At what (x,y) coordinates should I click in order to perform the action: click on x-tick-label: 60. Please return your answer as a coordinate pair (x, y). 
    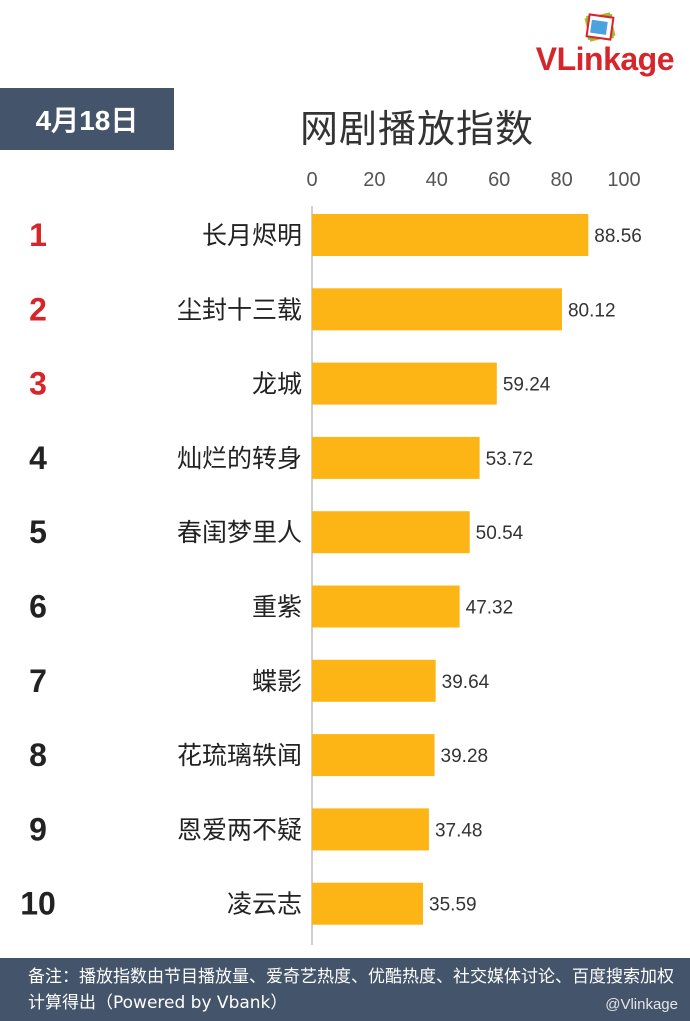
    Looking at the image, I should click on (499, 180).